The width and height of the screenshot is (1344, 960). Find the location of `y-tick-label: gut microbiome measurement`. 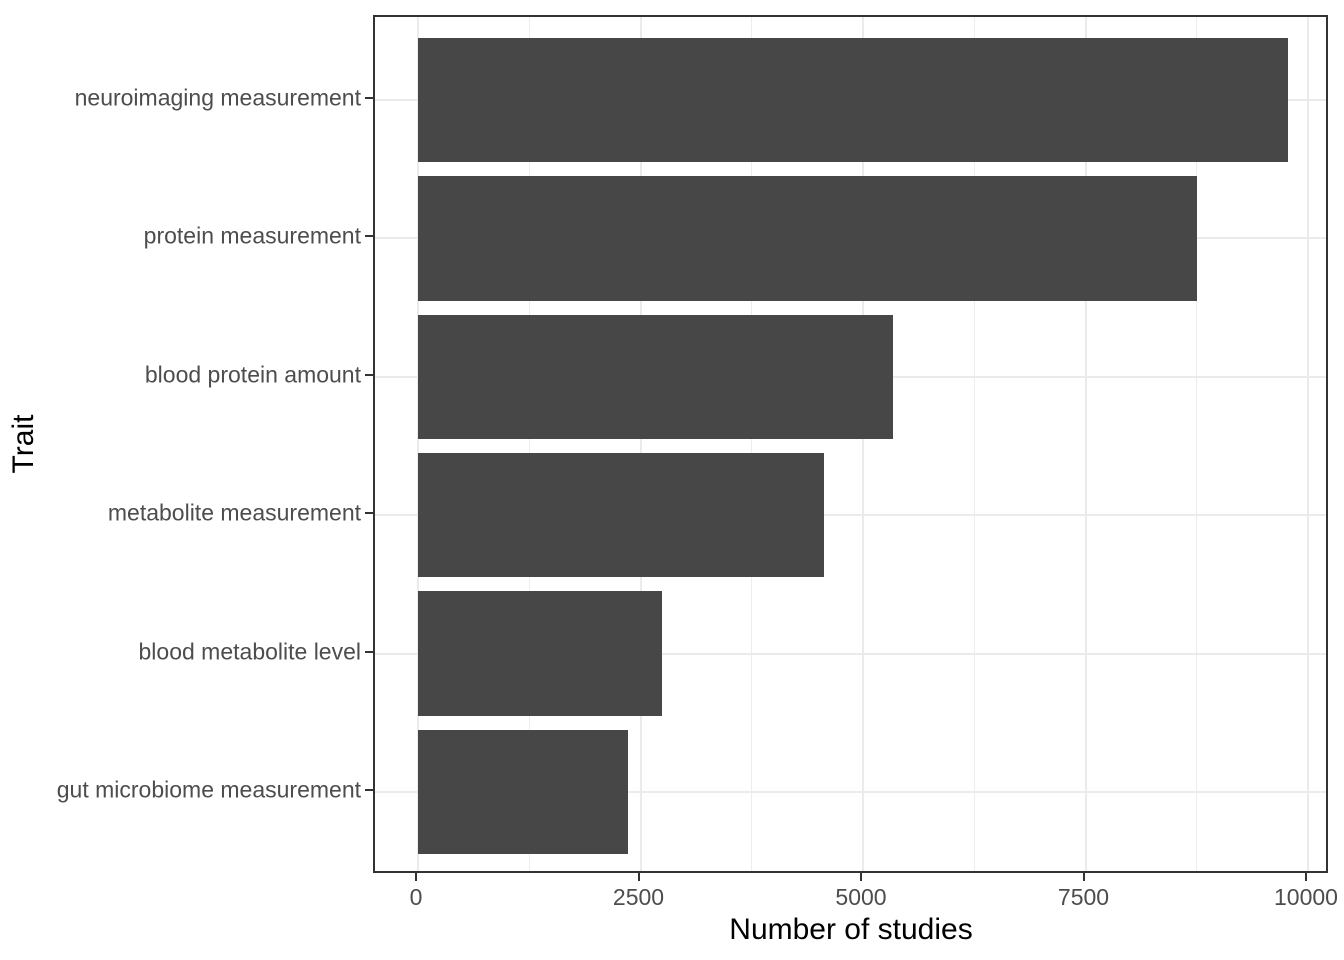

y-tick-label: gut microbiome measurement is located at coordinates (208, 789).